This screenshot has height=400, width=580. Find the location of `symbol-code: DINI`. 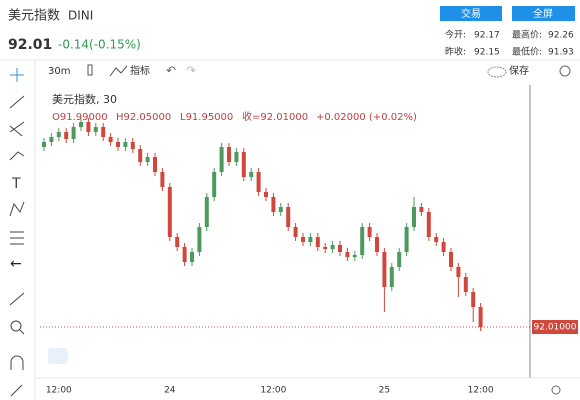

symbol-code: DINI is located at coordinates (80, 16).